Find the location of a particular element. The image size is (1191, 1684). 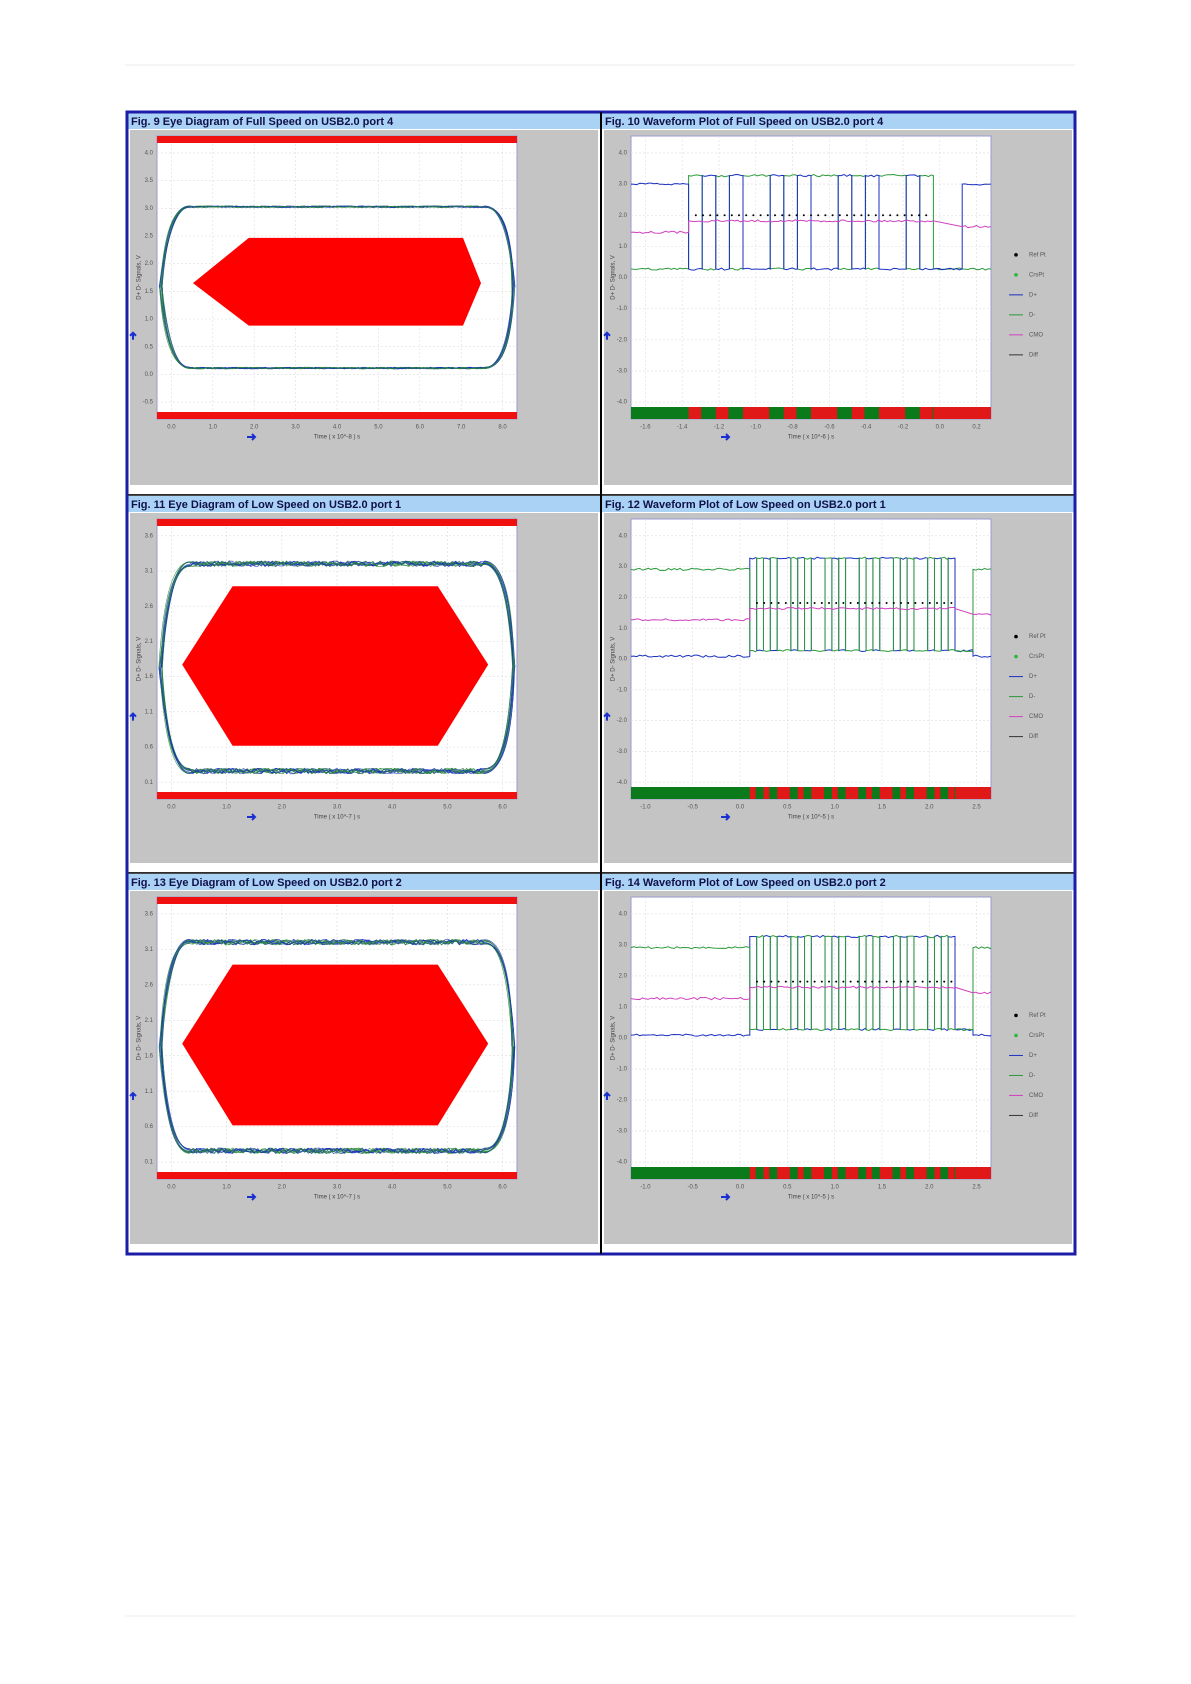

x-tick-label: 1.5 is located at coordinates (882, 808).